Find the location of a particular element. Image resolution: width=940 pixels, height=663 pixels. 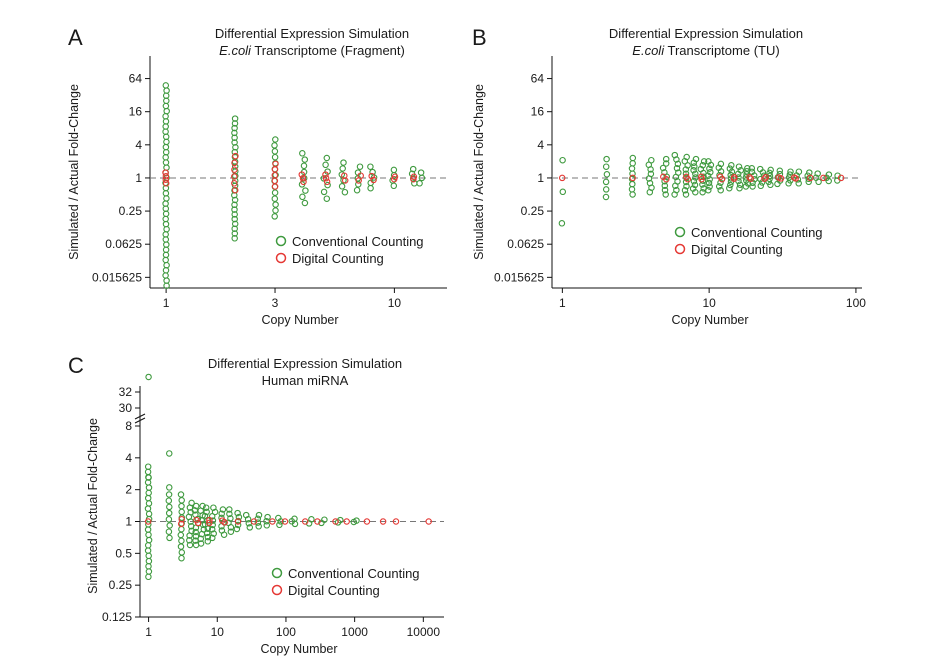

y-tick-label: 4 is located at coordinates (540, 145).